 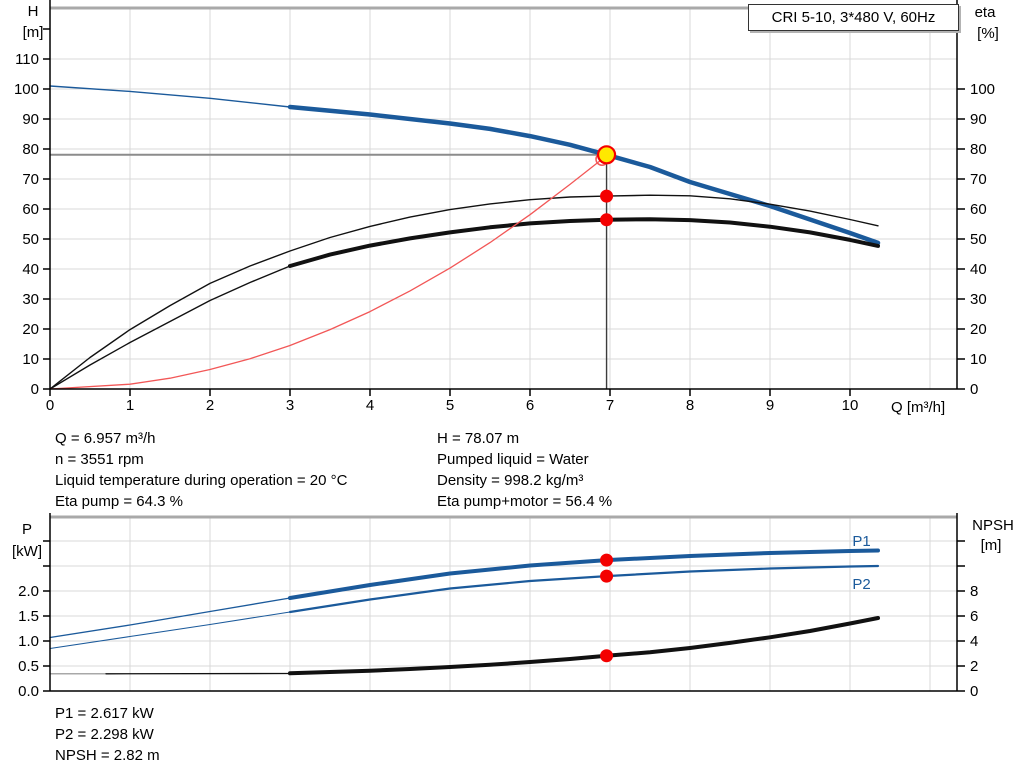 I want to click on p2-value: P2 = 2.298 kW, so click(x=104, y=734).